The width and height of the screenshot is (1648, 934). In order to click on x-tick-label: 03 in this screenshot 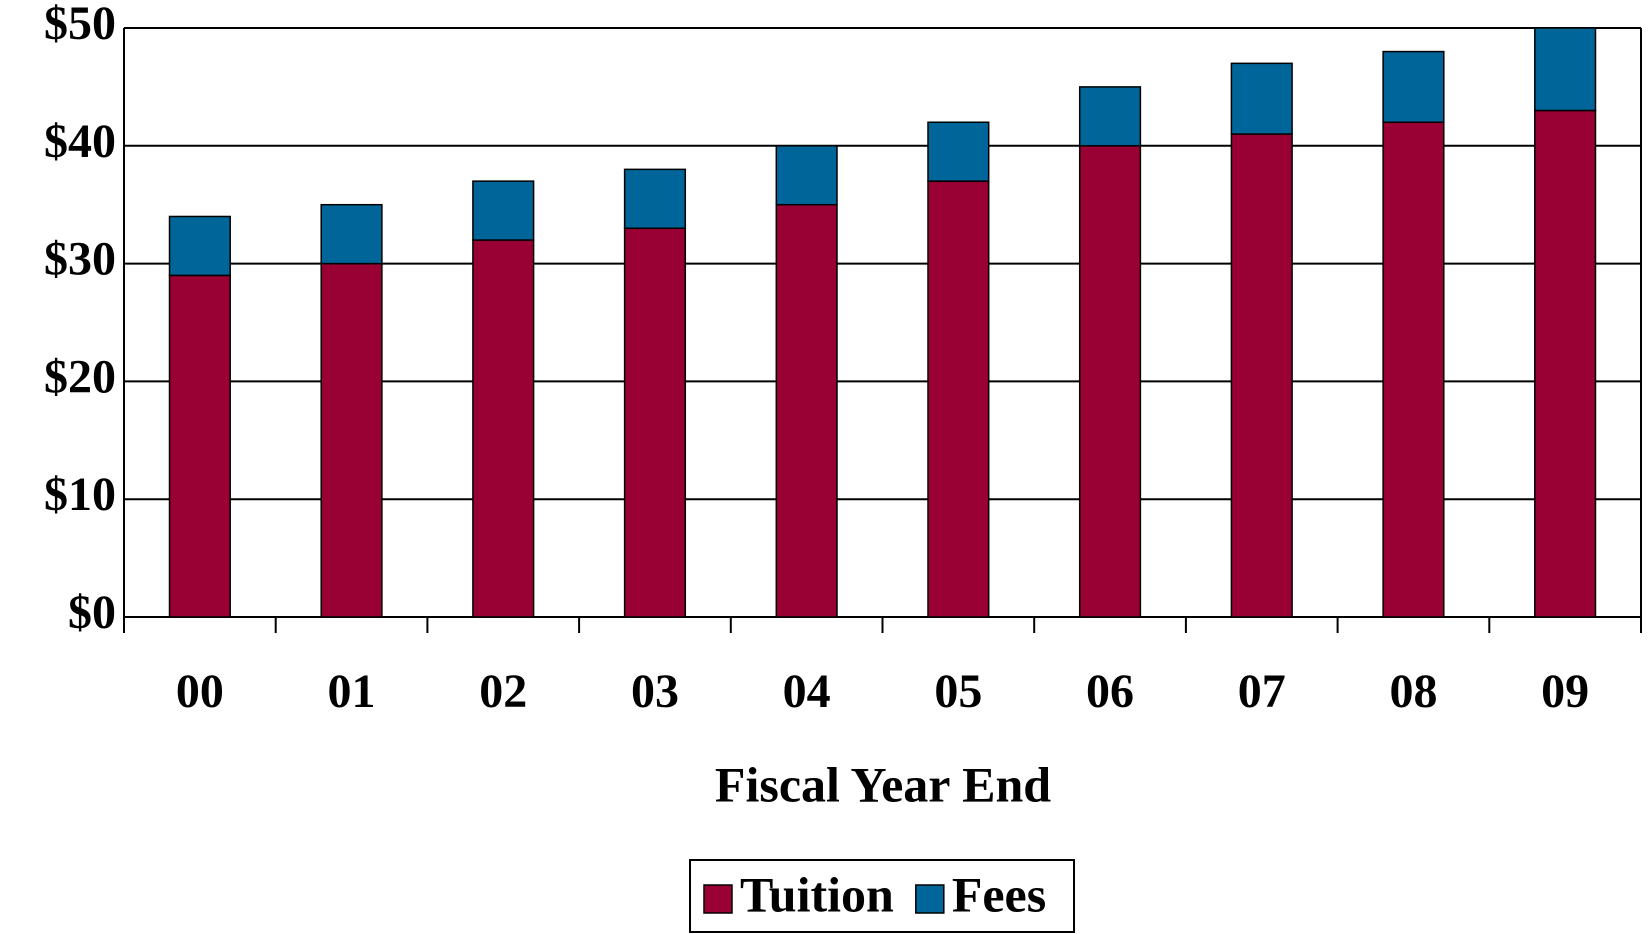, I will do `click(655, 691)`.